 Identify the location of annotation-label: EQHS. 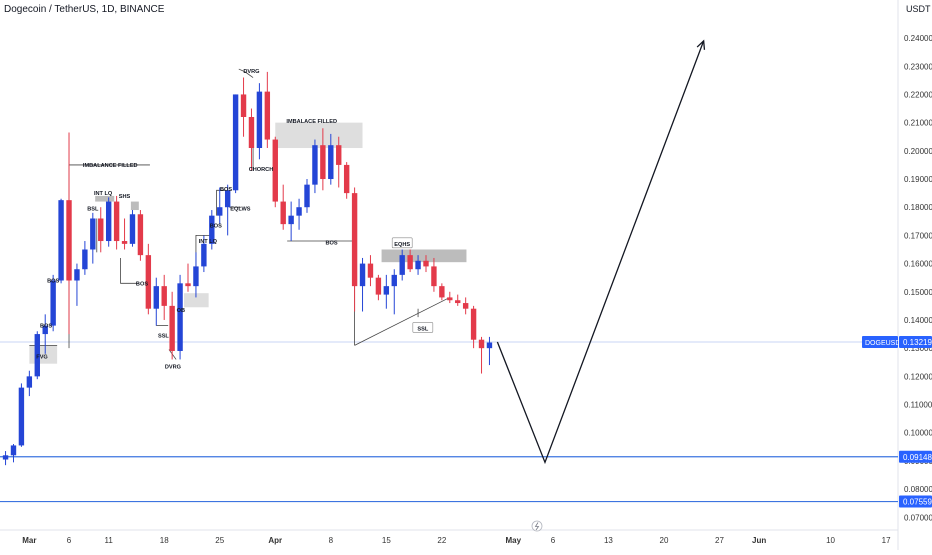
(402, 245).